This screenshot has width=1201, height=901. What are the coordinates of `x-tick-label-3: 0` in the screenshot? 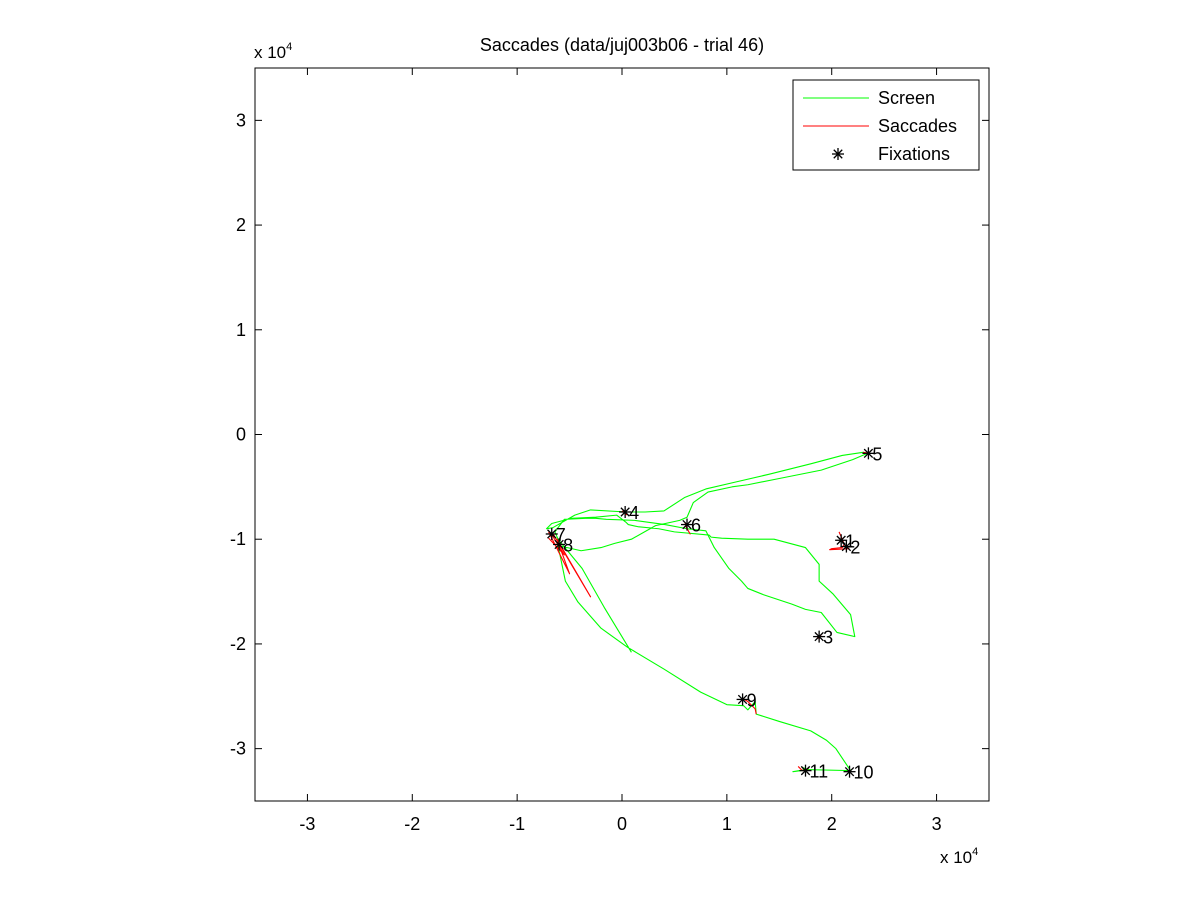 It's located at (622, 824).